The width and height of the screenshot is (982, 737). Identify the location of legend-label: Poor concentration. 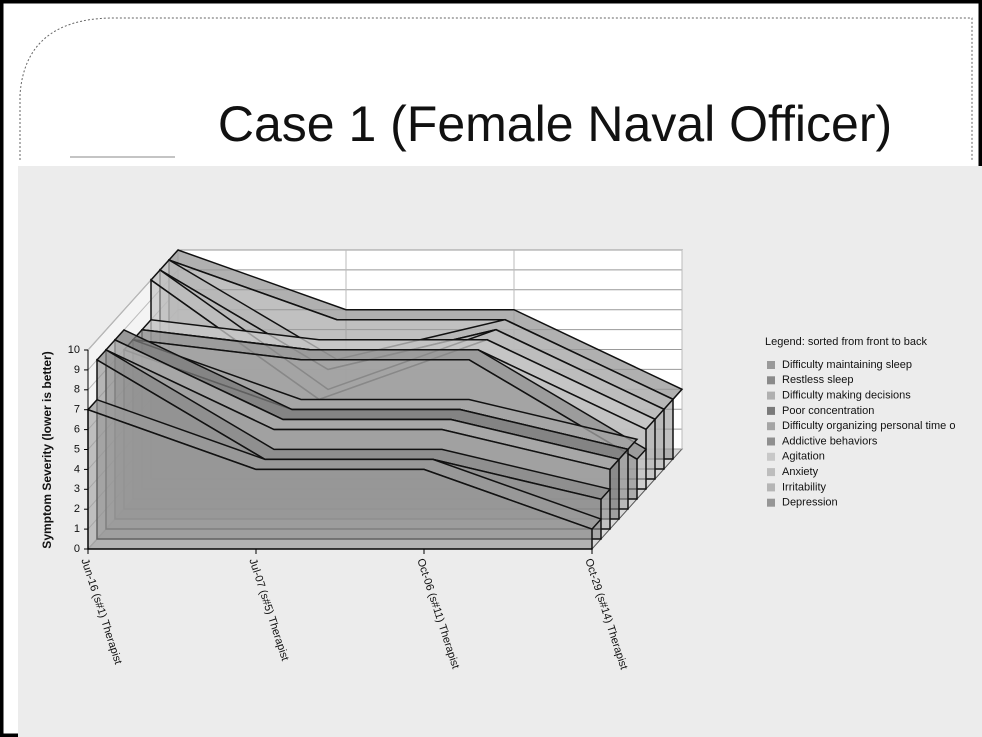
(828, 411).